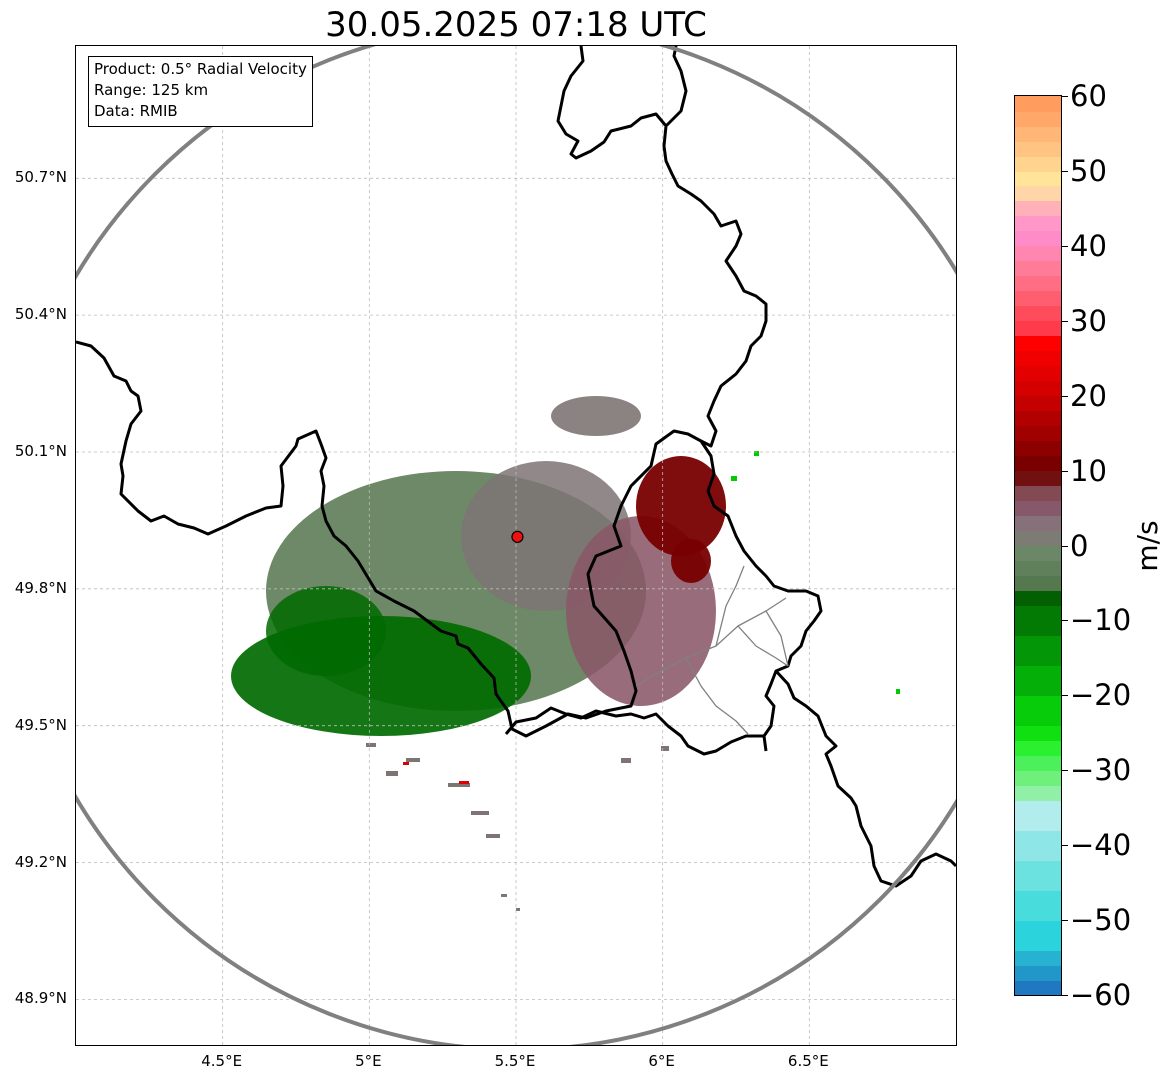 The height and width of the screenshot is (1081, 1171). What do you see at coordinates (40, 314) in the screenshot?
I see `lat-tick-label: 50.4°N` at bounding box center [40, 314].